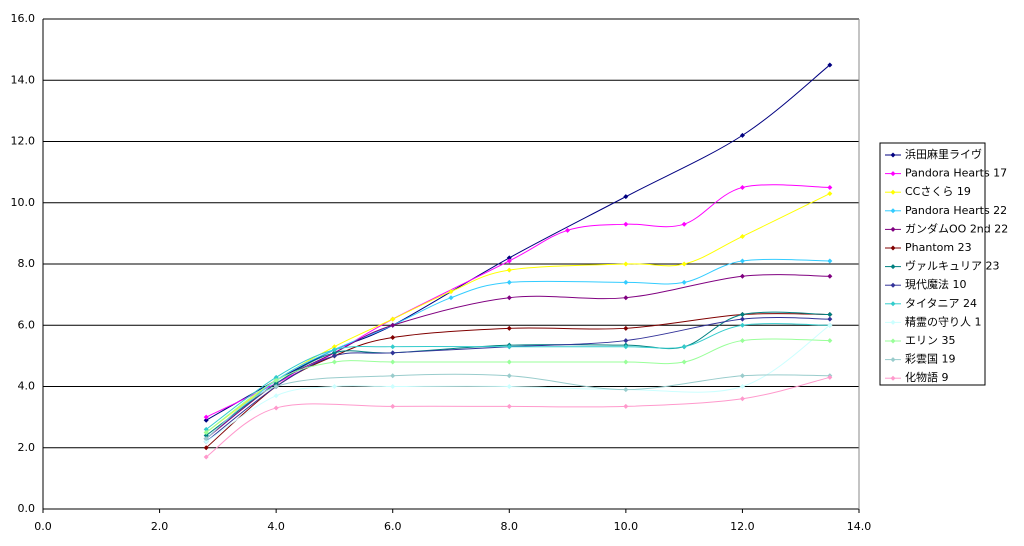 Image resolution: width=1024 pixels, height=546 pixels. What do you see at coordinates (859, 526) in the screenshot?
I see `x-tick-label: 14.0` at bounding box center [859, 526].